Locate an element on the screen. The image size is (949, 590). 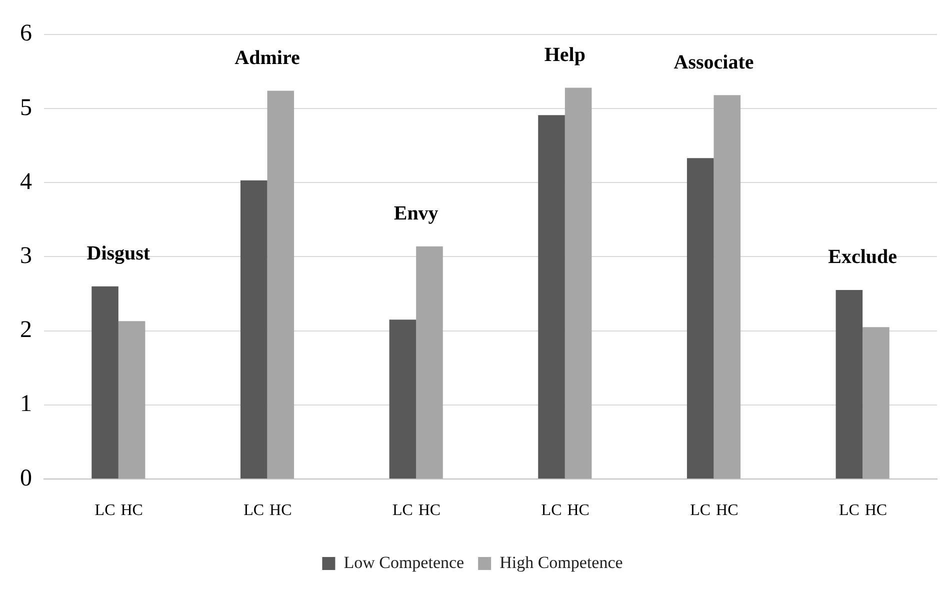
x-tick-label: Associate is located at coordinates (714, 62).